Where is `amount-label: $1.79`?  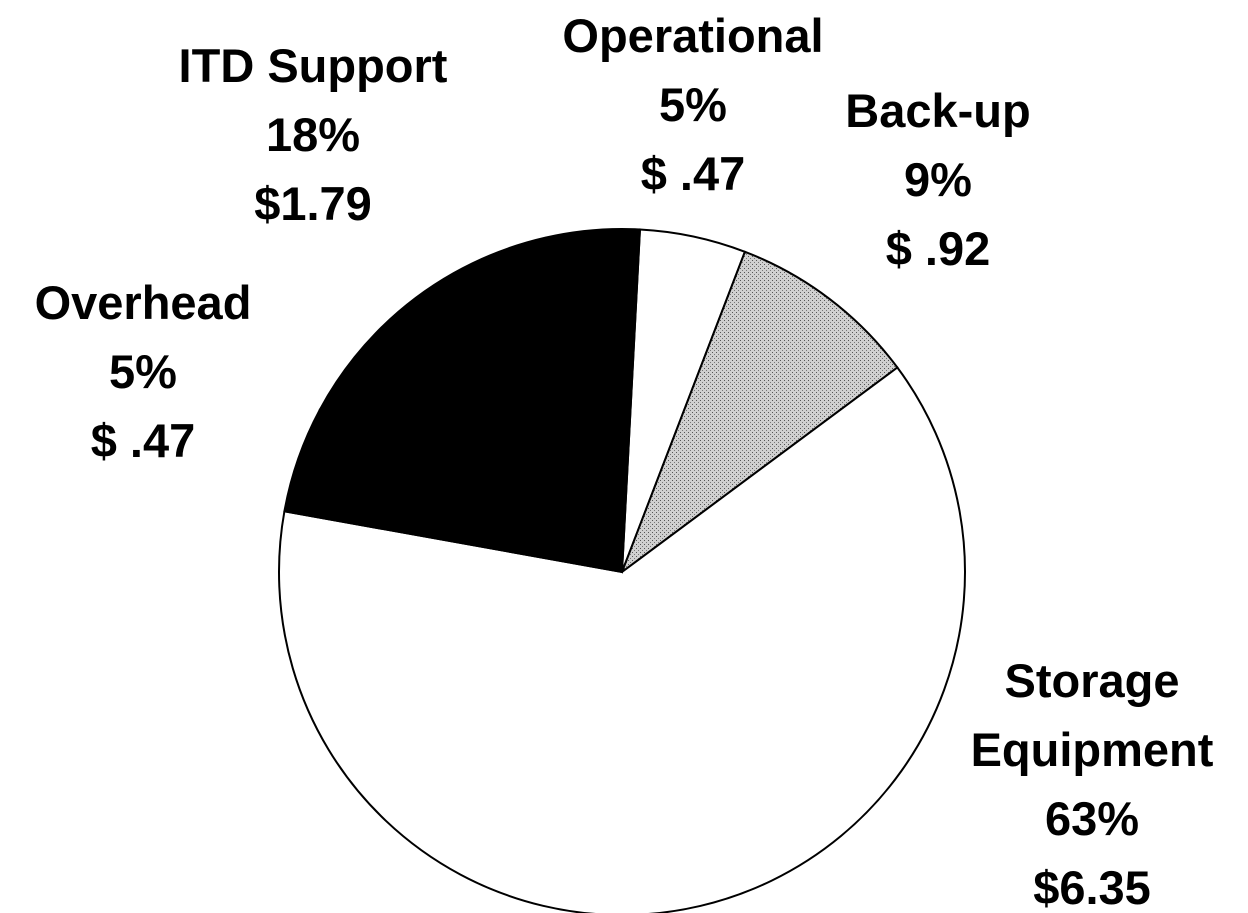 amount-label: $1.79 is located at coordinates (313, 203).